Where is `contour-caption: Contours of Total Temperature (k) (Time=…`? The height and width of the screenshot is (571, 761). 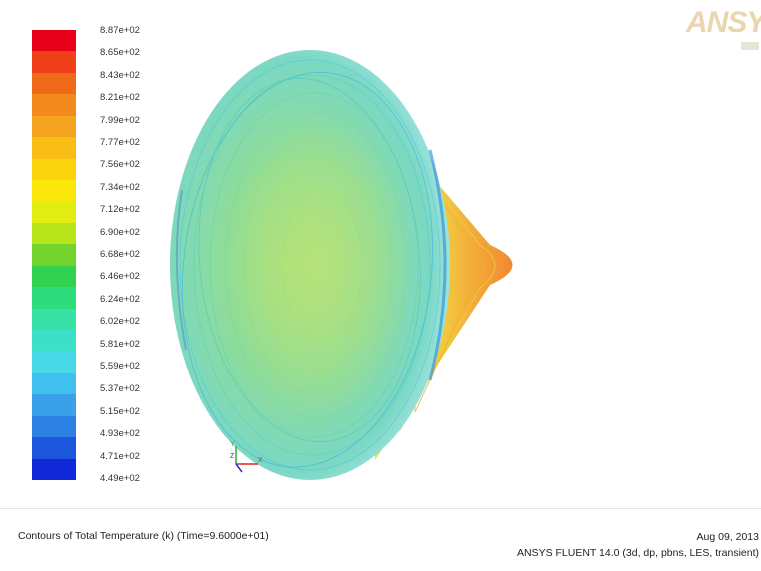
contour-caption: Contours of Total Temperature (k) (Time=… is located at coordinates (143, 536).